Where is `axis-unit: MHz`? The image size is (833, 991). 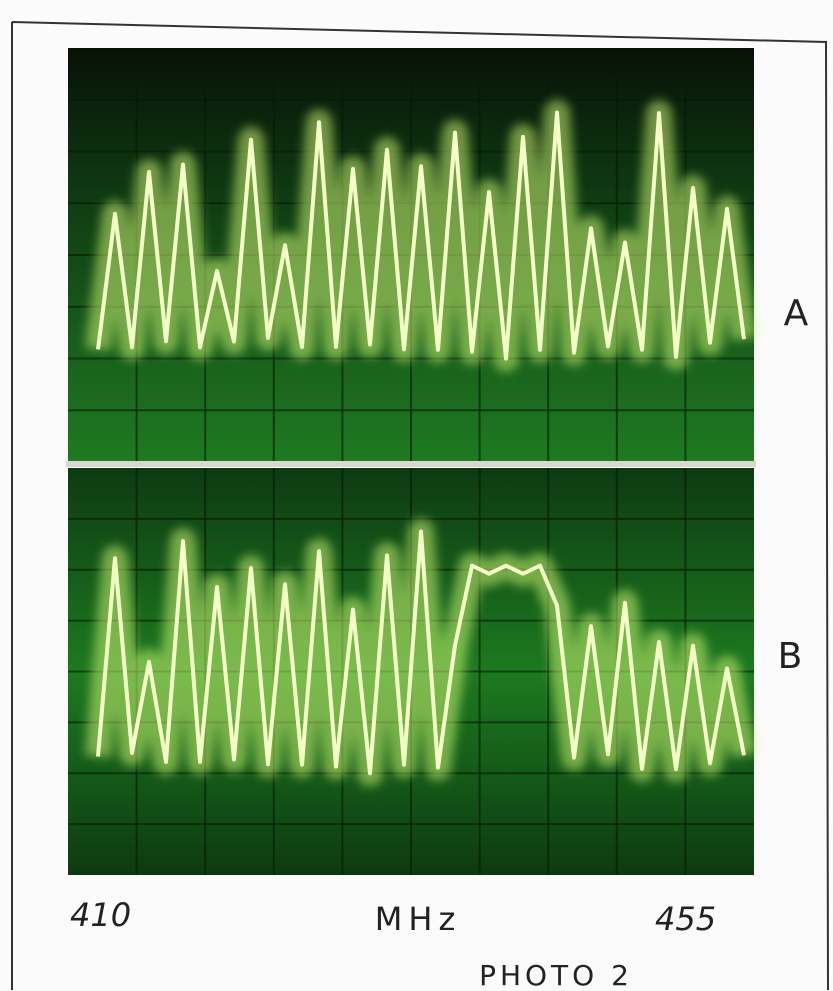 axis-unit: MHz is located at coordinates (418, 919).